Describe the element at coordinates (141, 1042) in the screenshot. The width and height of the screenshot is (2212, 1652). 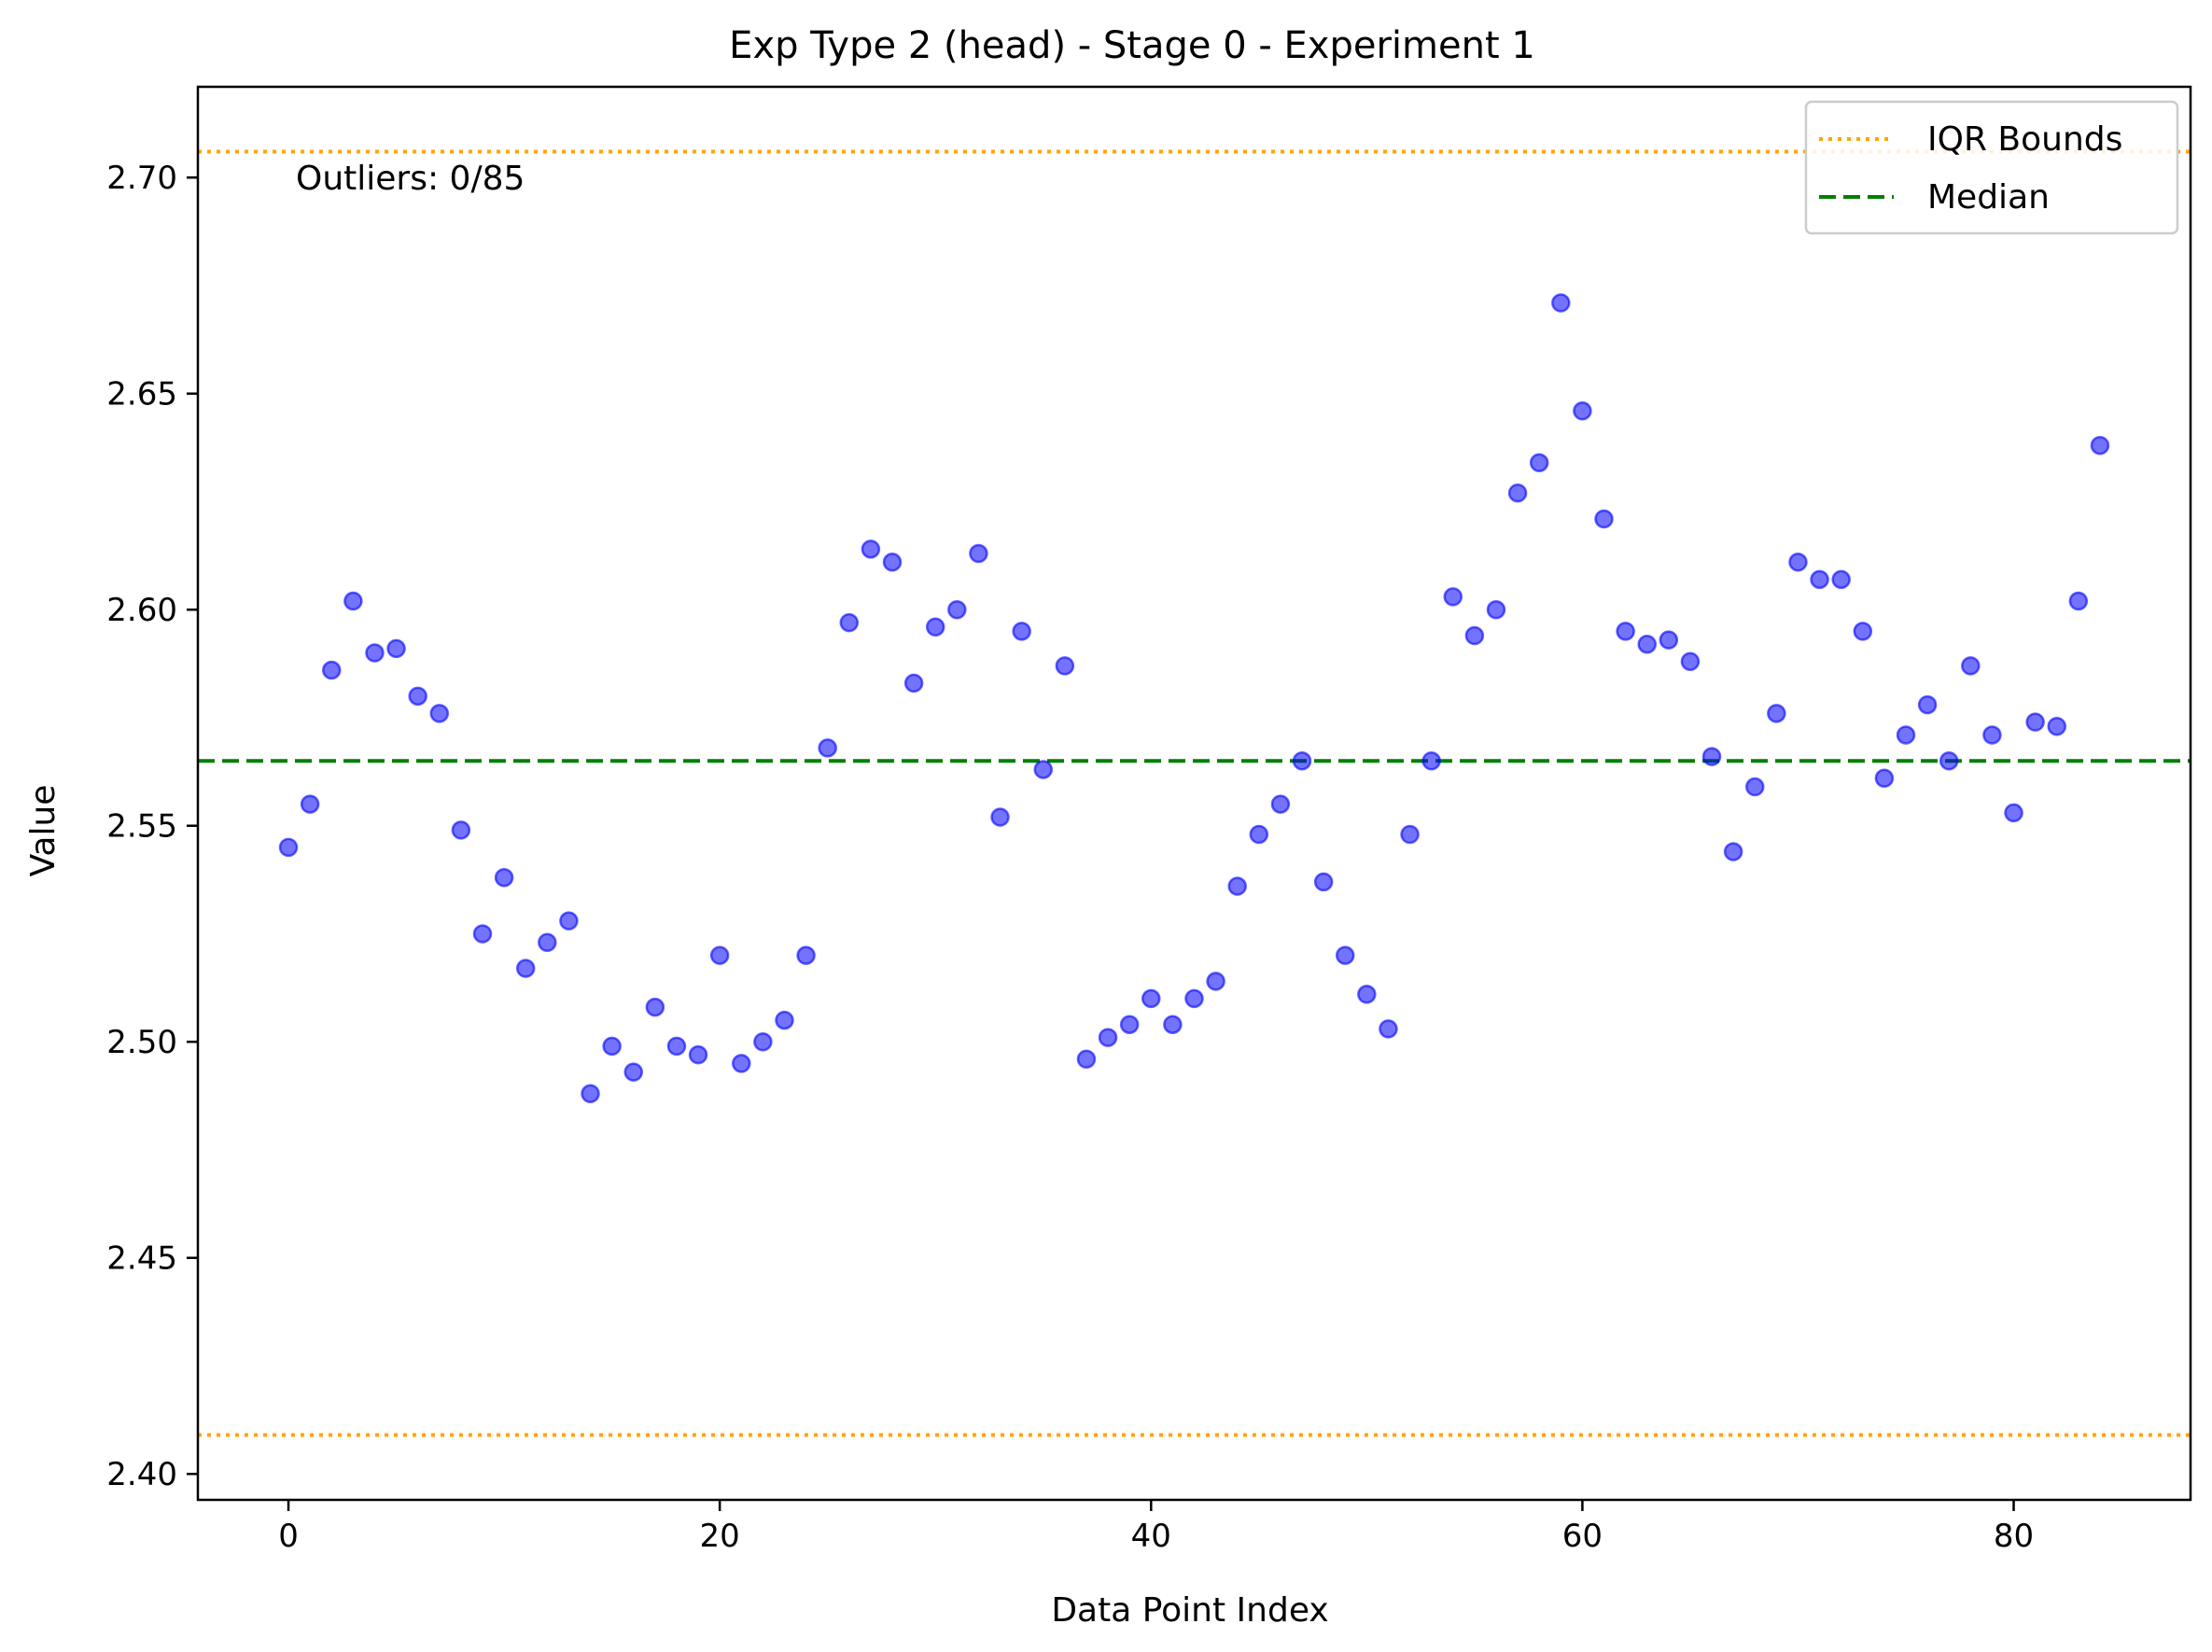
I see `y-tick-label: 2.50` at that location.